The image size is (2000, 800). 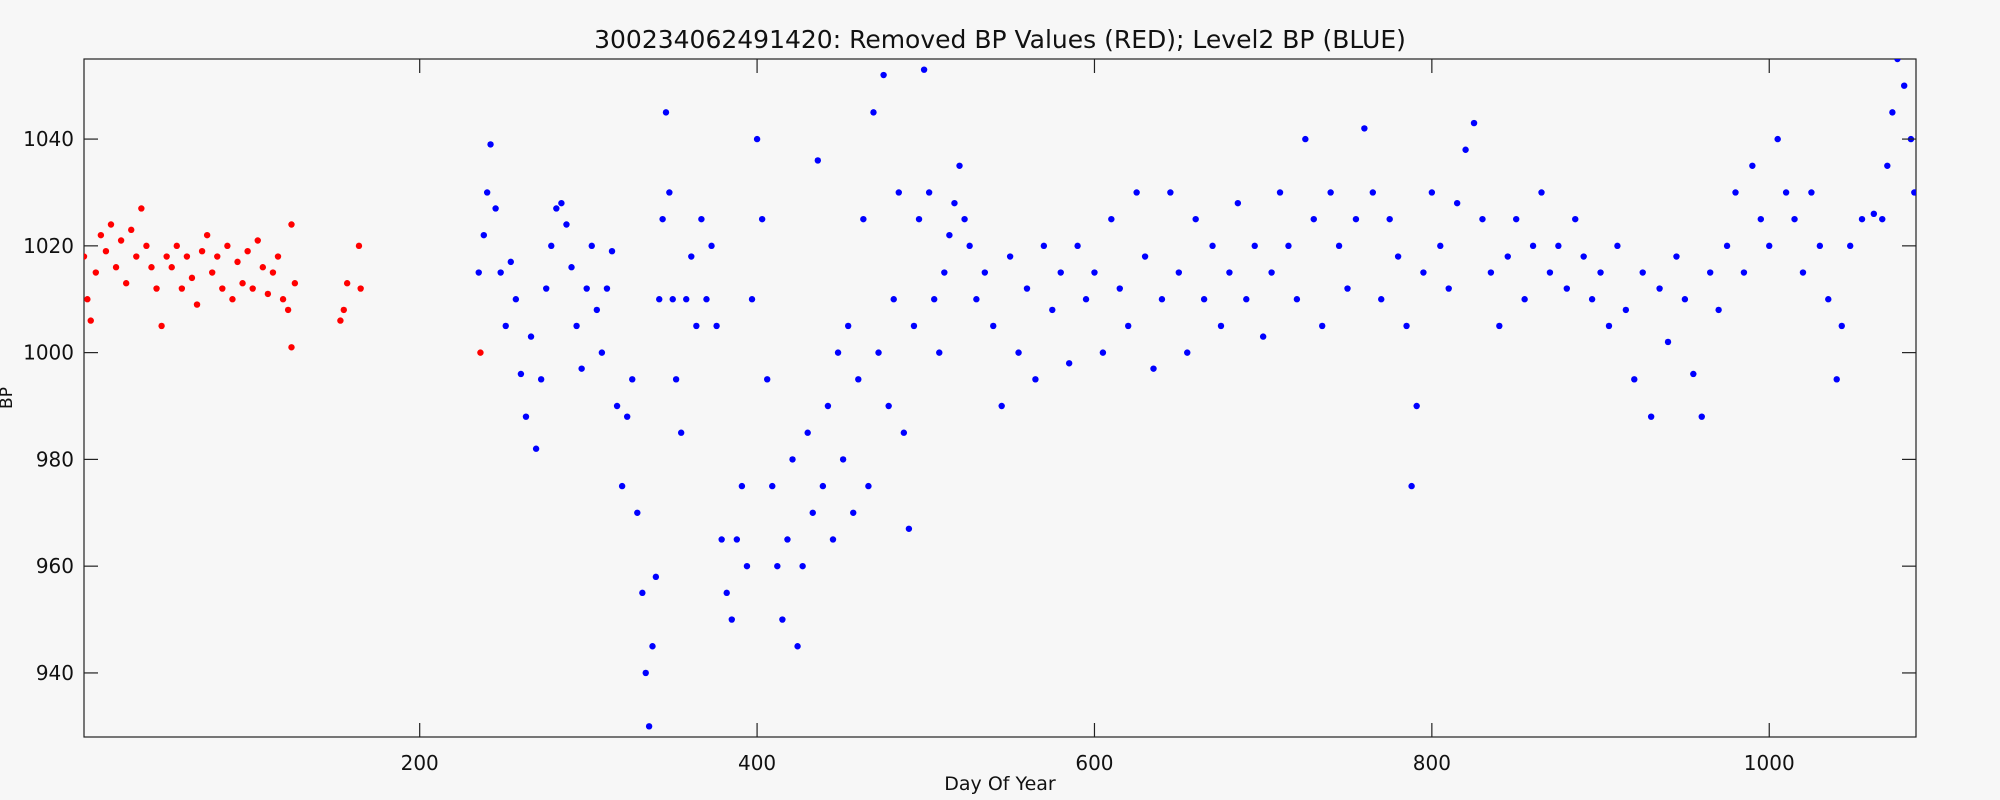 What do you see at coordinates (1769, 763) in the screenshot?
I see `x-tick-label: 1000` at bounding box center [1769, 763].